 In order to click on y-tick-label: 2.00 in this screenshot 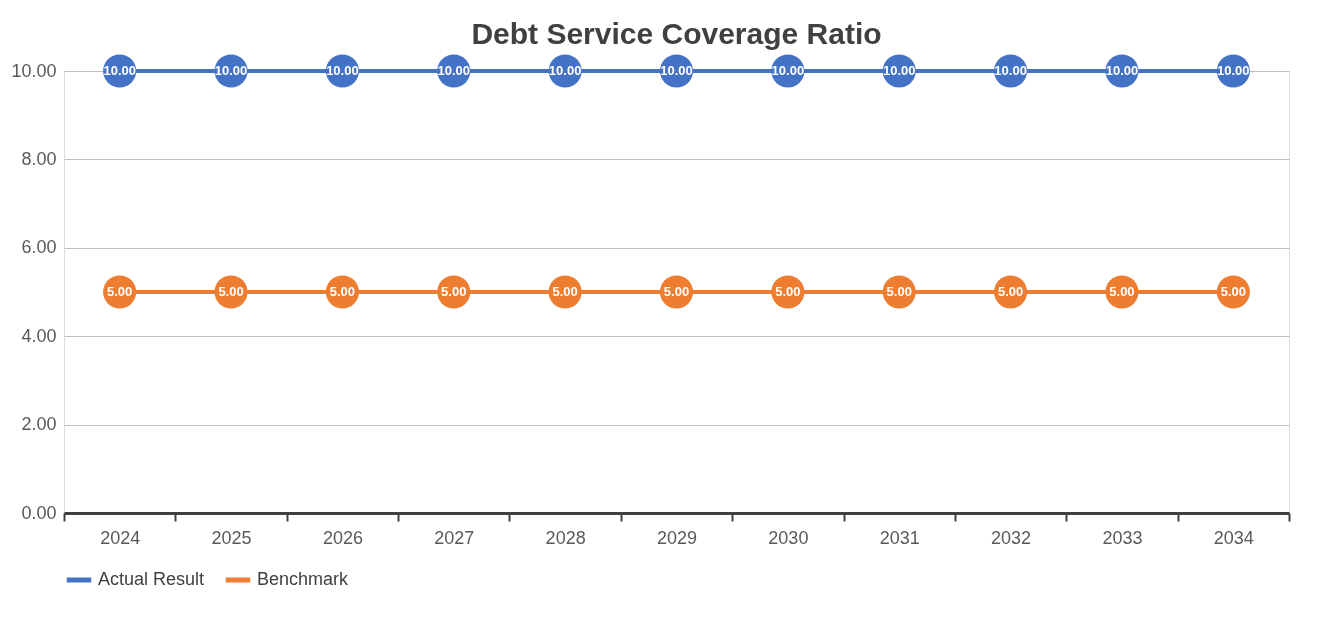, I will do `click(39, 424)`.